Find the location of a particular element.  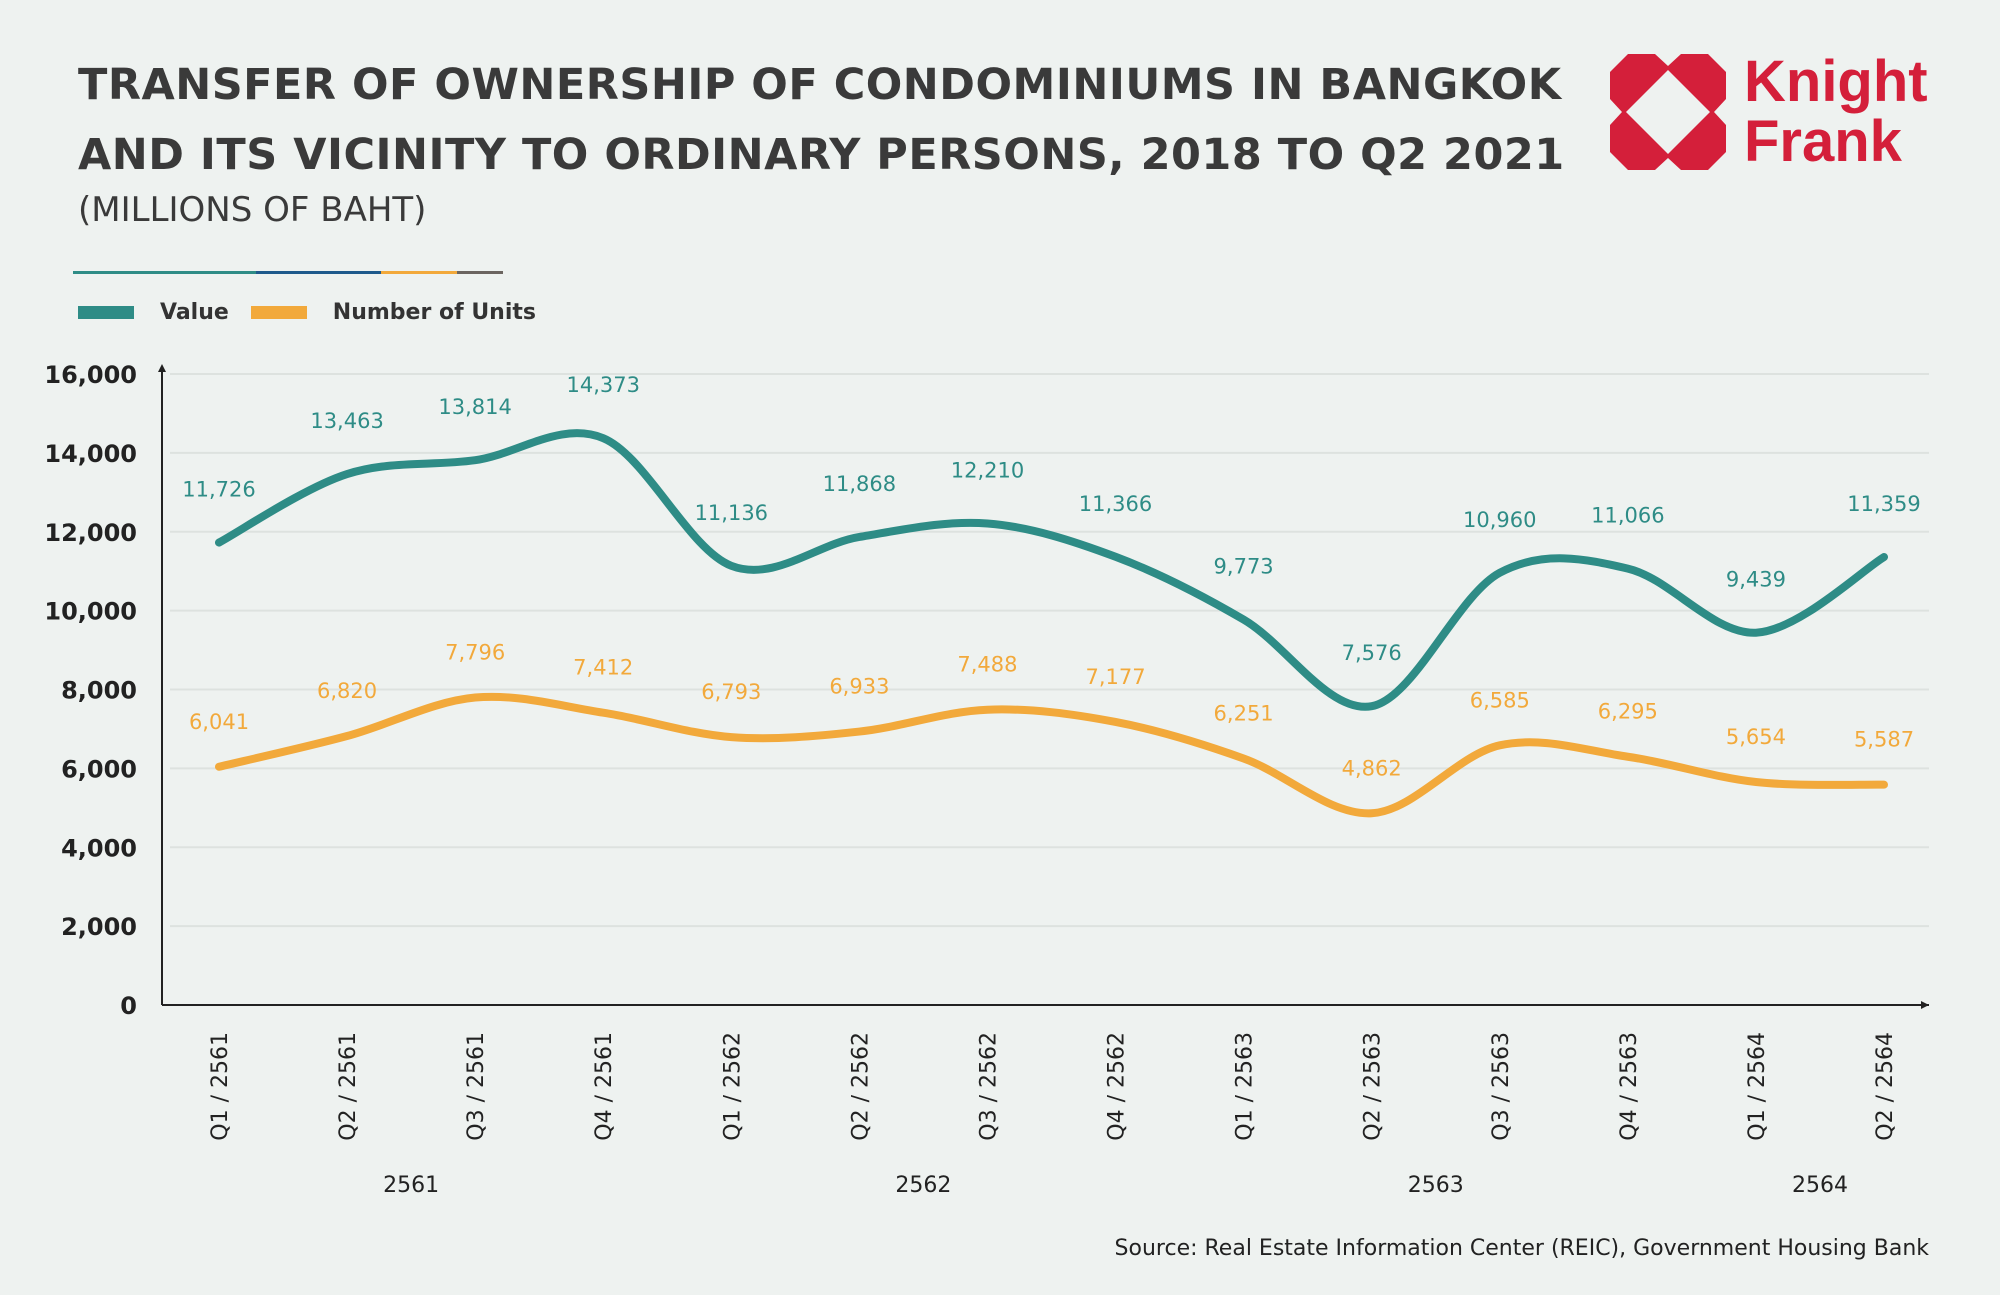

data-label: 9,773 is located at coordinates (1244, 567).